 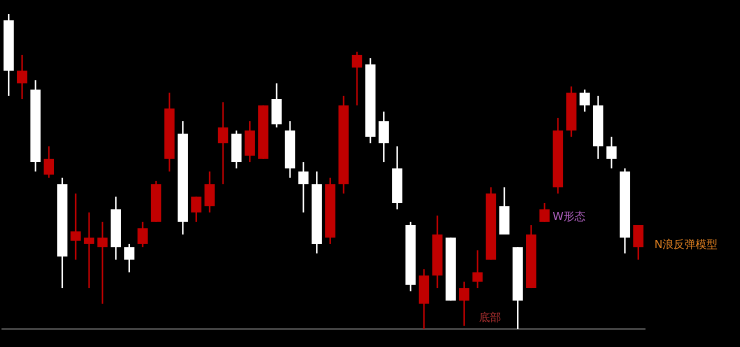 What do you see at coordinates (569, 216) in the screenshot?
I see `annotation: W形态` at bounding box center [569, 216].